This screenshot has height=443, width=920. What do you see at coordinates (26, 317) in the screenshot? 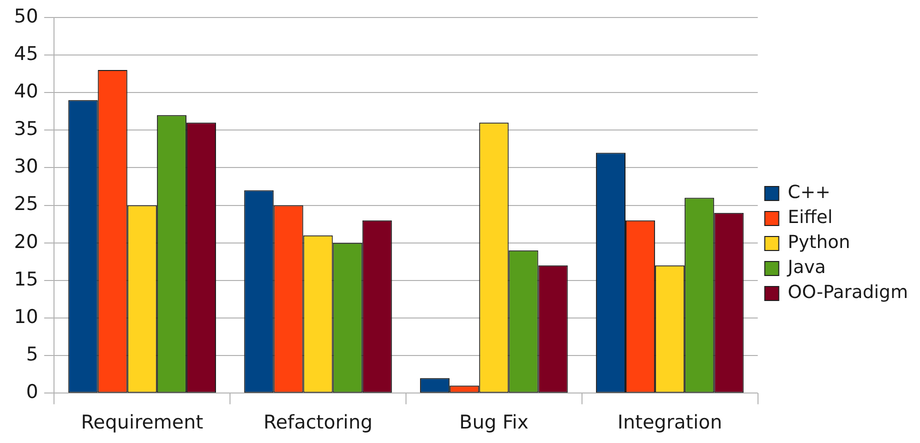
I see `y-tick-label: 10` at bounding box center [26, 317].